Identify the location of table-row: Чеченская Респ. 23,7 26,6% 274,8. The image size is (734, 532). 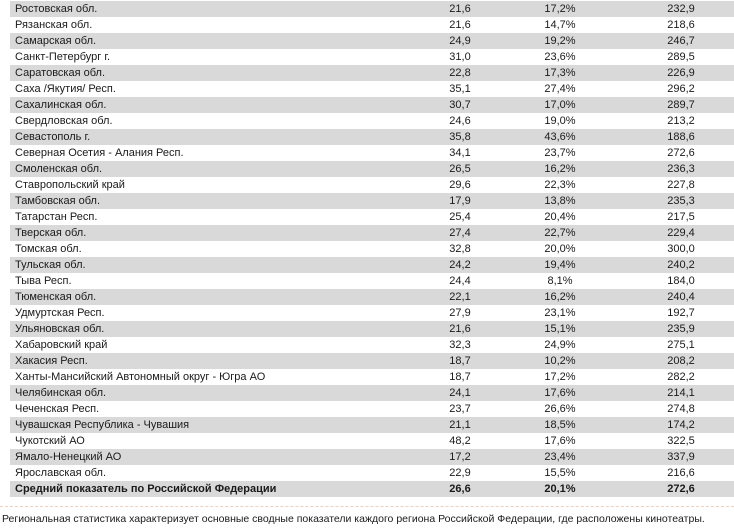
(372, 409).